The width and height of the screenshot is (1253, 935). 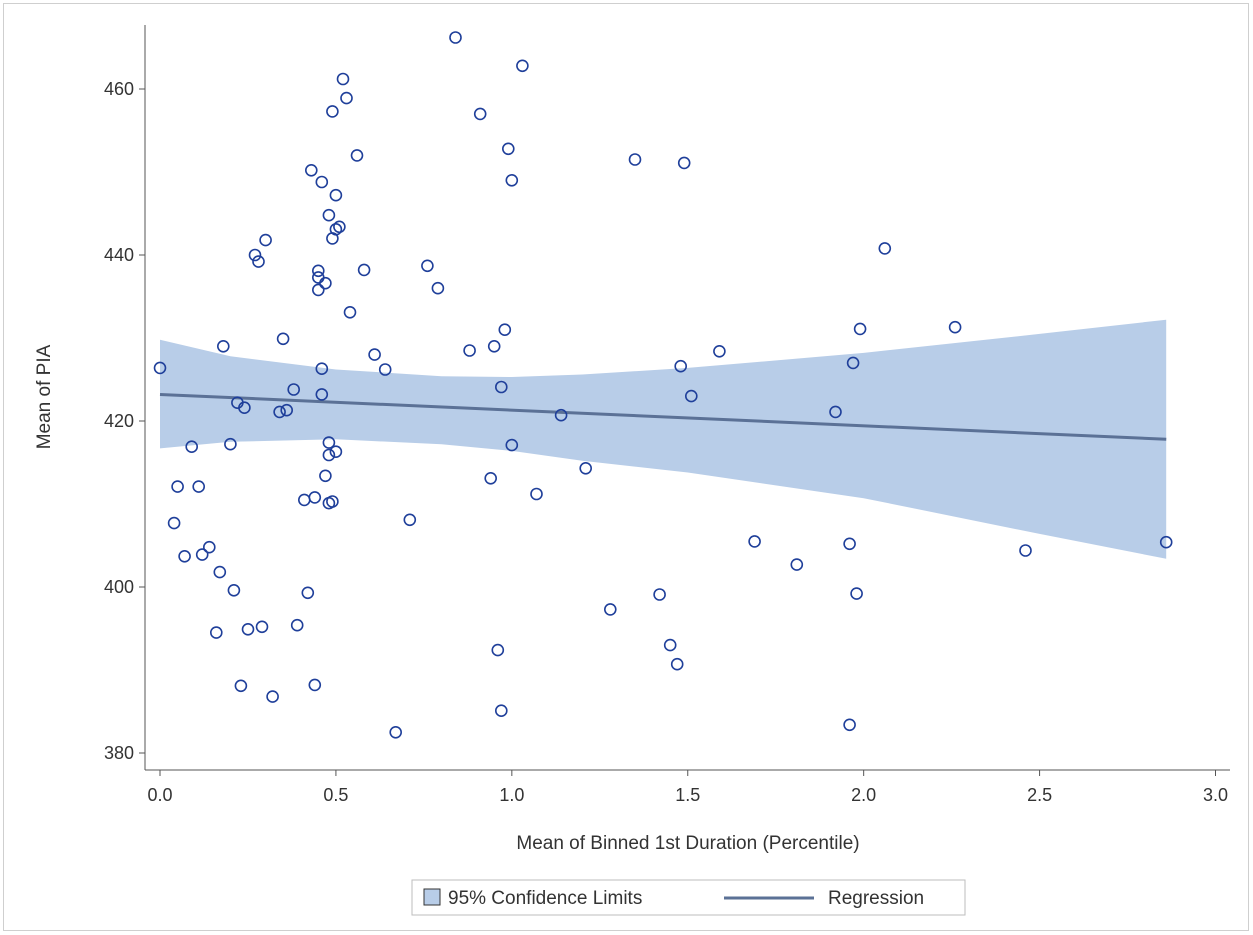 I want to click on regression-line-layer, so click(x=663, y=416).